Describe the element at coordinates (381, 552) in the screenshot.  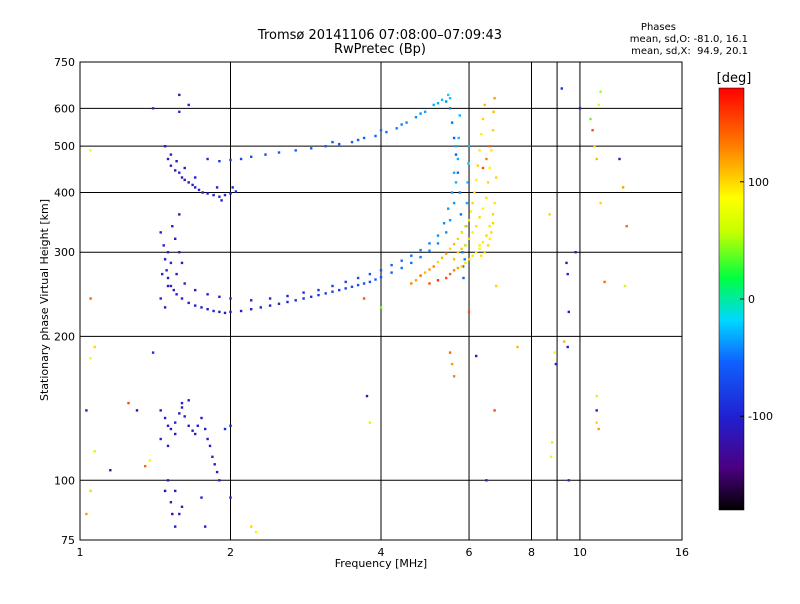
I see `x-tick-label: 4` at that location.